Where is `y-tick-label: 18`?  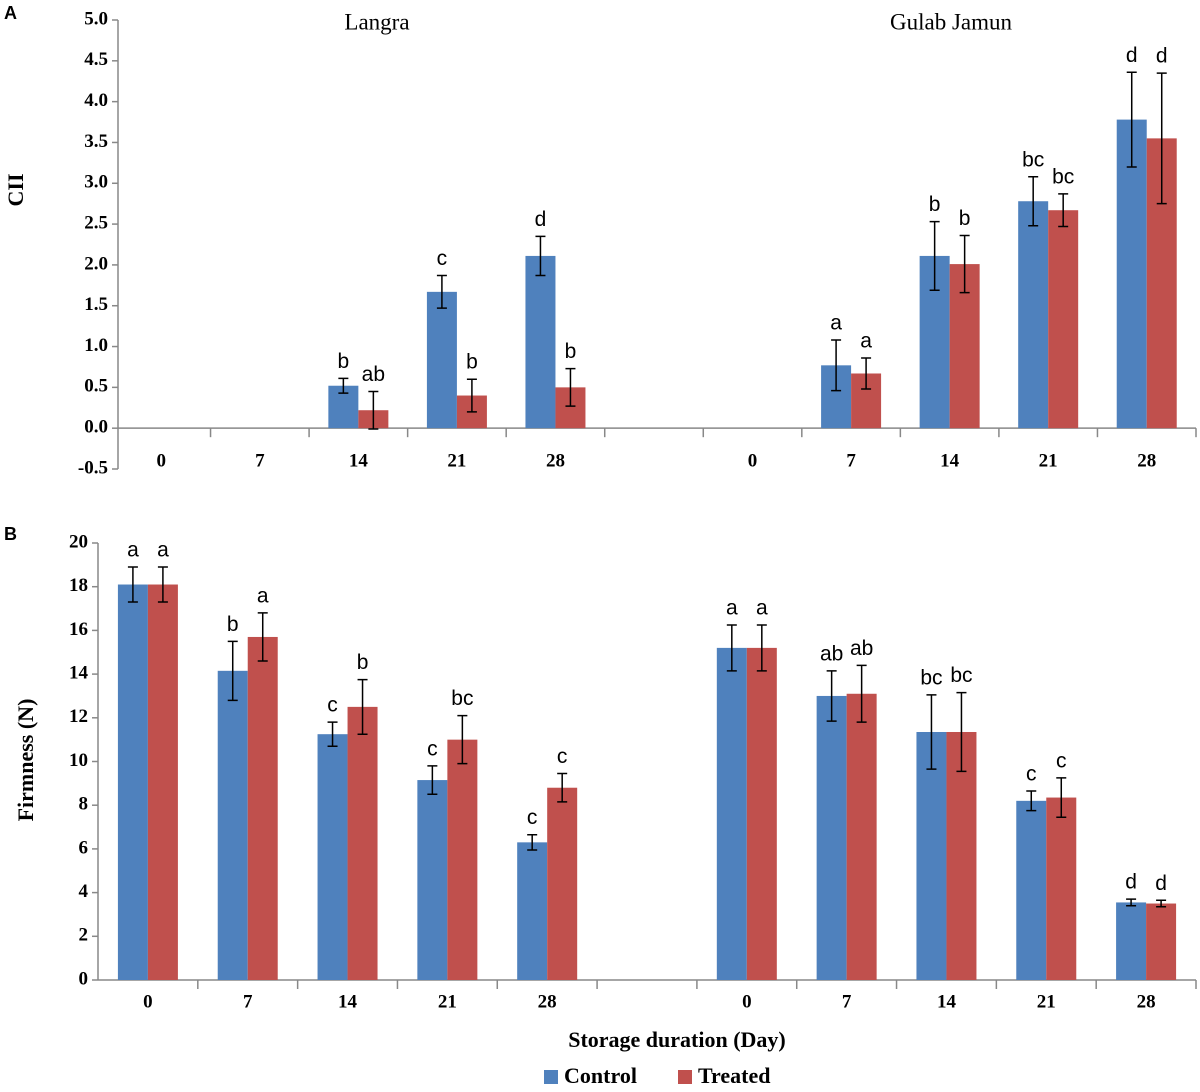
y-tick-label: 18 is located at coordinates (78, 585).